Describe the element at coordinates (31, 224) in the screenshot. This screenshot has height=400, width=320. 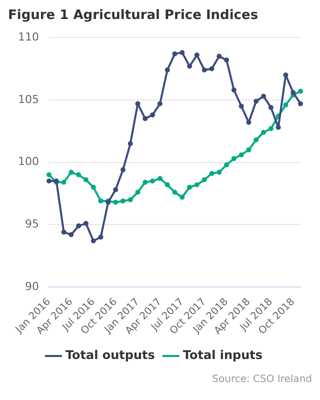
I see `y-tick-label: 95` at that location.